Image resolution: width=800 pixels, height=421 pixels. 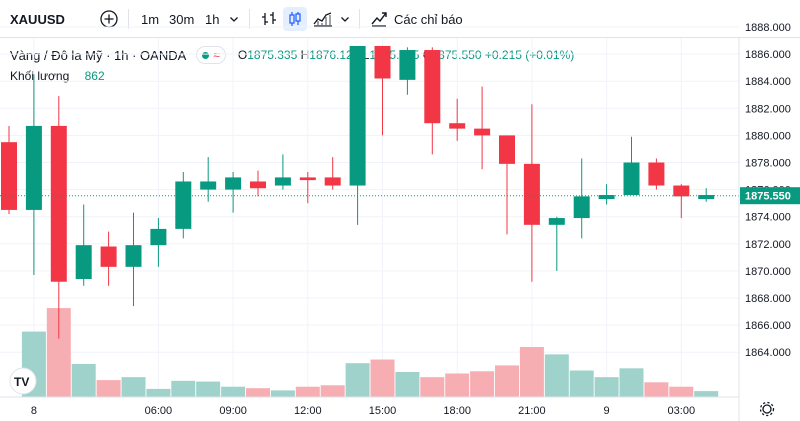 I want to click on bar-chart-icon, so click(x=269, y=18).